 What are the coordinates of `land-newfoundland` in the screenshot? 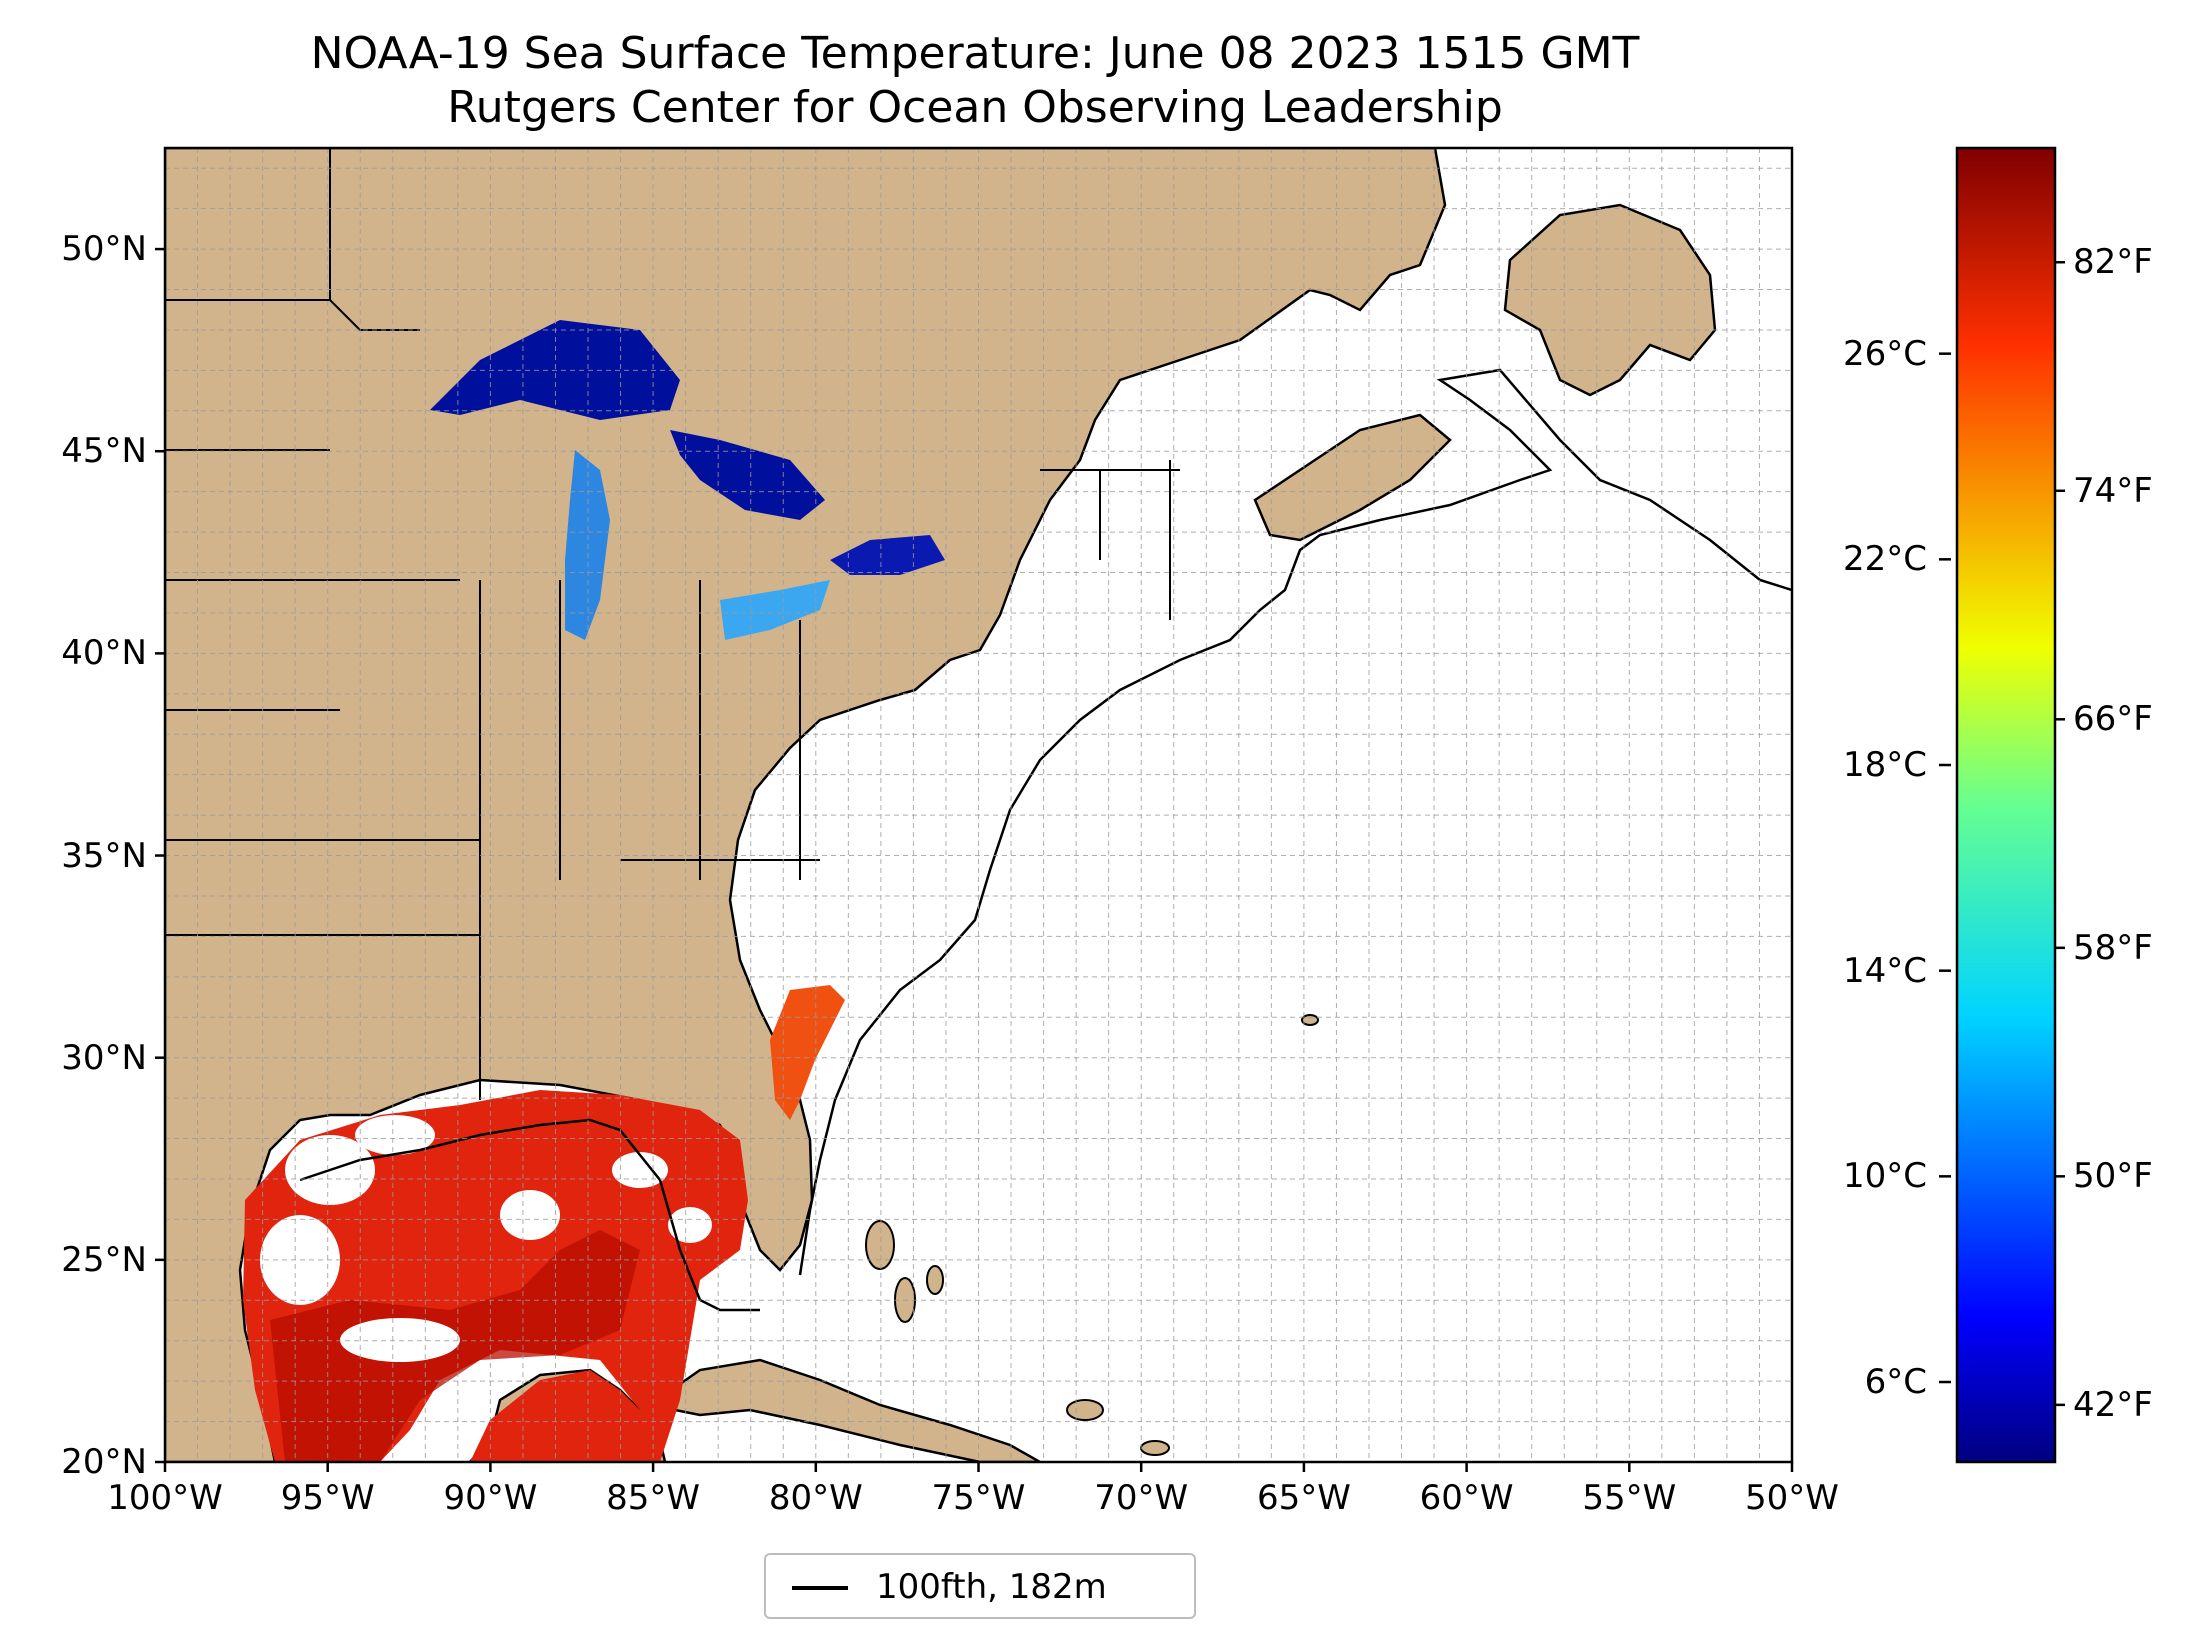 It's located at (1610, 300).